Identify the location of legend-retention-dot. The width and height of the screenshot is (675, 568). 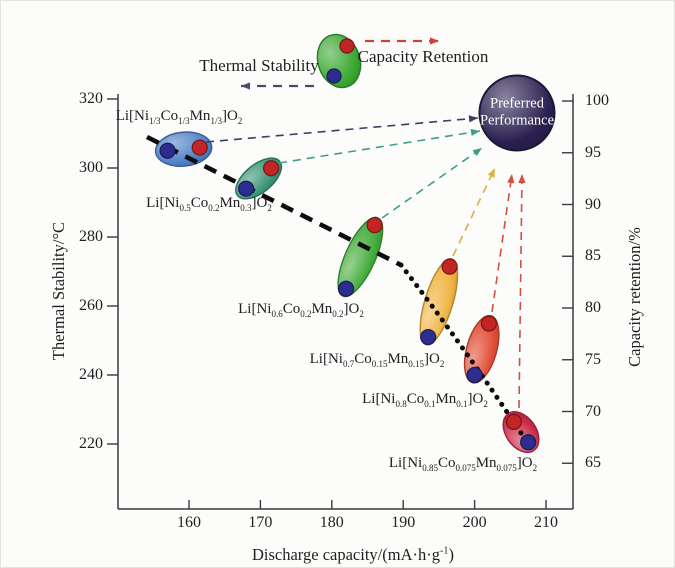
(347, 46).